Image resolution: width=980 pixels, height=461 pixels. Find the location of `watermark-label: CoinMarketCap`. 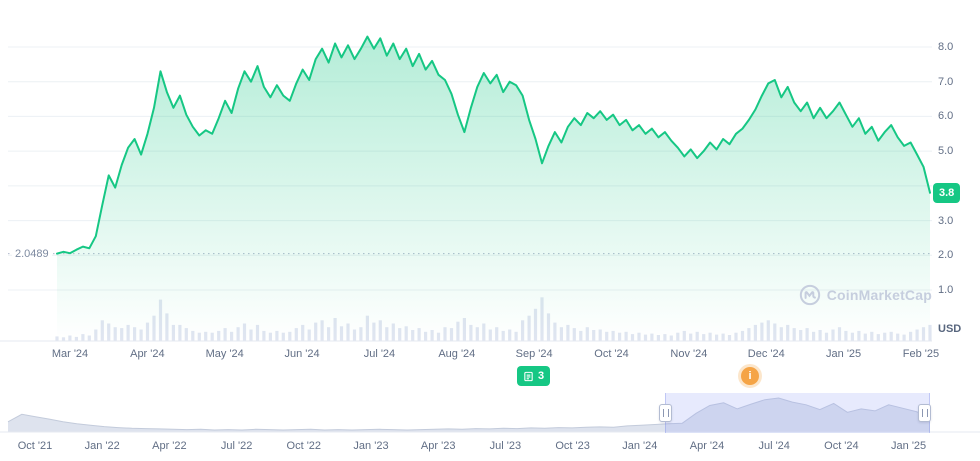

watermark-label: CoinMarketCap is located at coordinates (879, 295).